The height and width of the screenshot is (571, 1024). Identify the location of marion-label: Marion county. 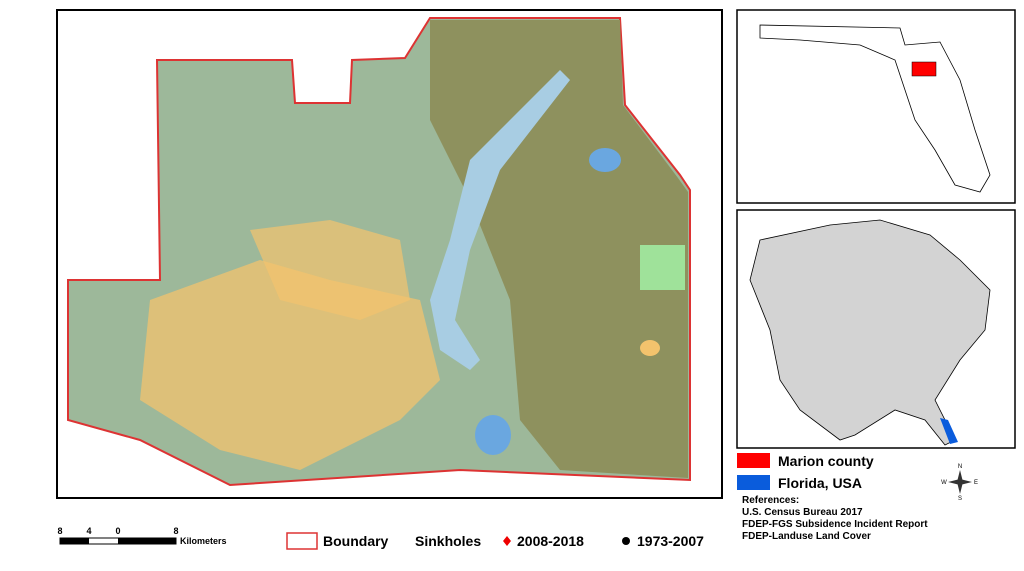
(826, 461).